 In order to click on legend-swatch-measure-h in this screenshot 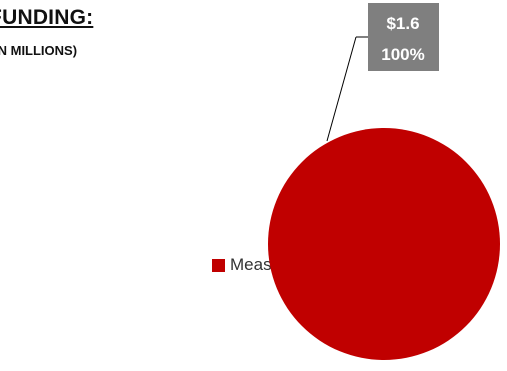, I will do `click(218, 265)`.